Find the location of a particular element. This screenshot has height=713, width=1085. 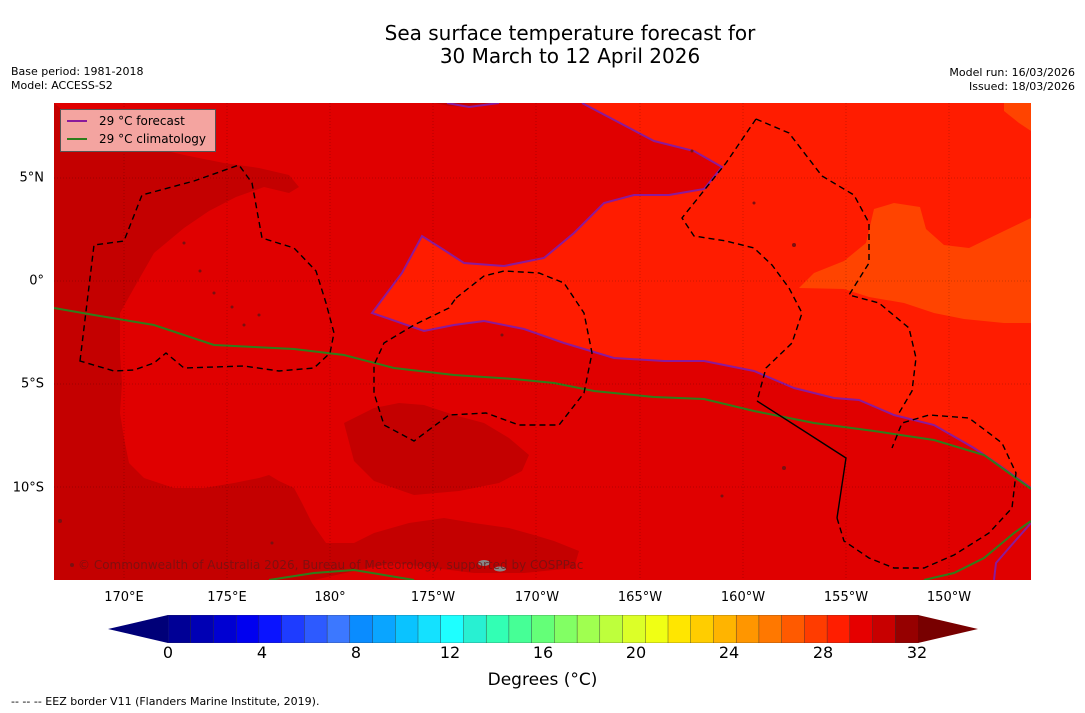

colorbar-cells is located at coordinates (543, 629).